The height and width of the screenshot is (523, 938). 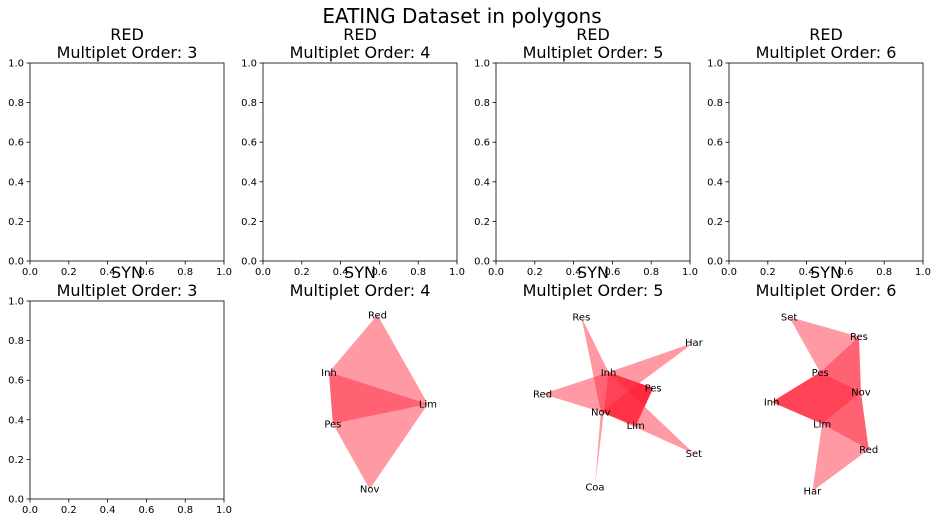 What do you see at coordinates (694, 454) in the screenshot?
I see `node-label: Set` at bounding box center [694, 454].